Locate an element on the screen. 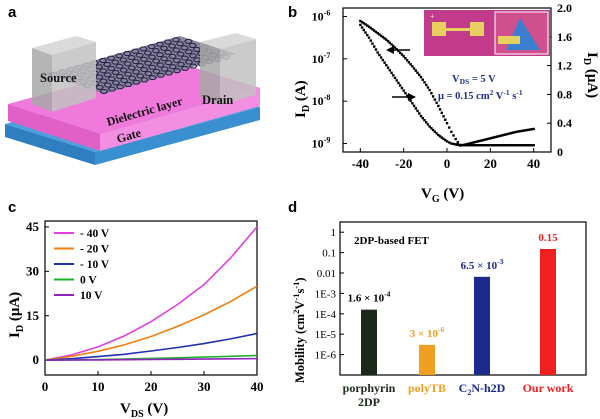 The height and width of the screenshot is (419, 600). drain-front is located at coordinates (210, 73).